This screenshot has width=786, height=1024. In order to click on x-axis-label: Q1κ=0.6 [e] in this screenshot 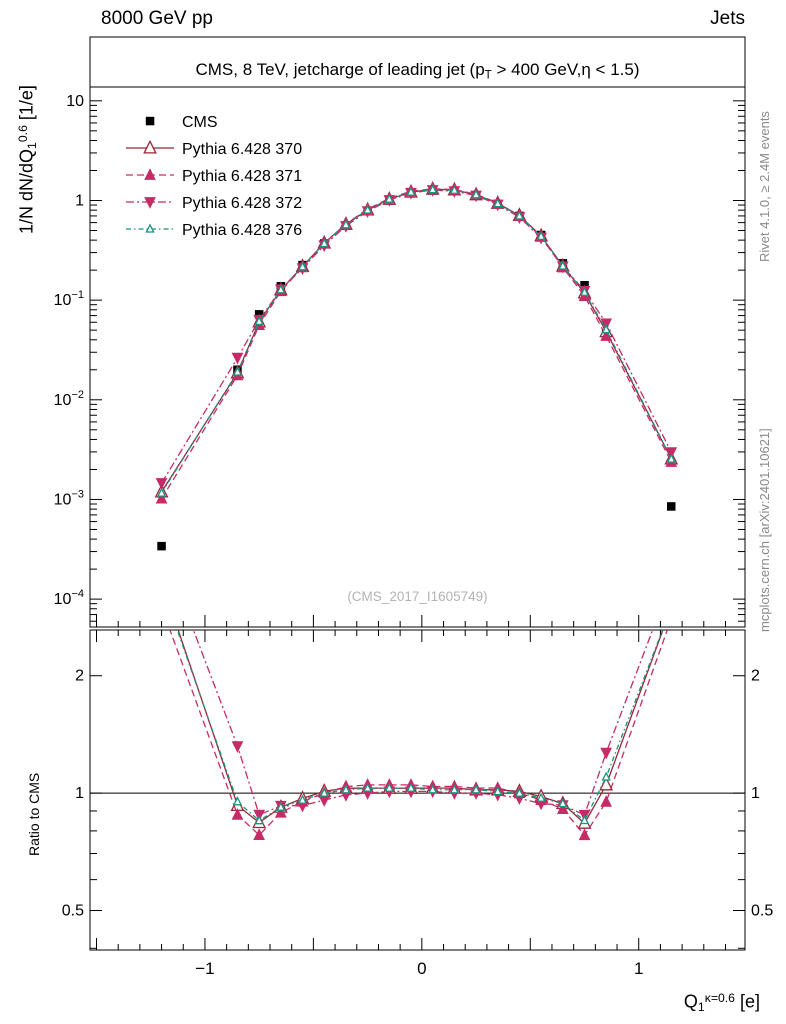, I will do `click(722, 1002)`.